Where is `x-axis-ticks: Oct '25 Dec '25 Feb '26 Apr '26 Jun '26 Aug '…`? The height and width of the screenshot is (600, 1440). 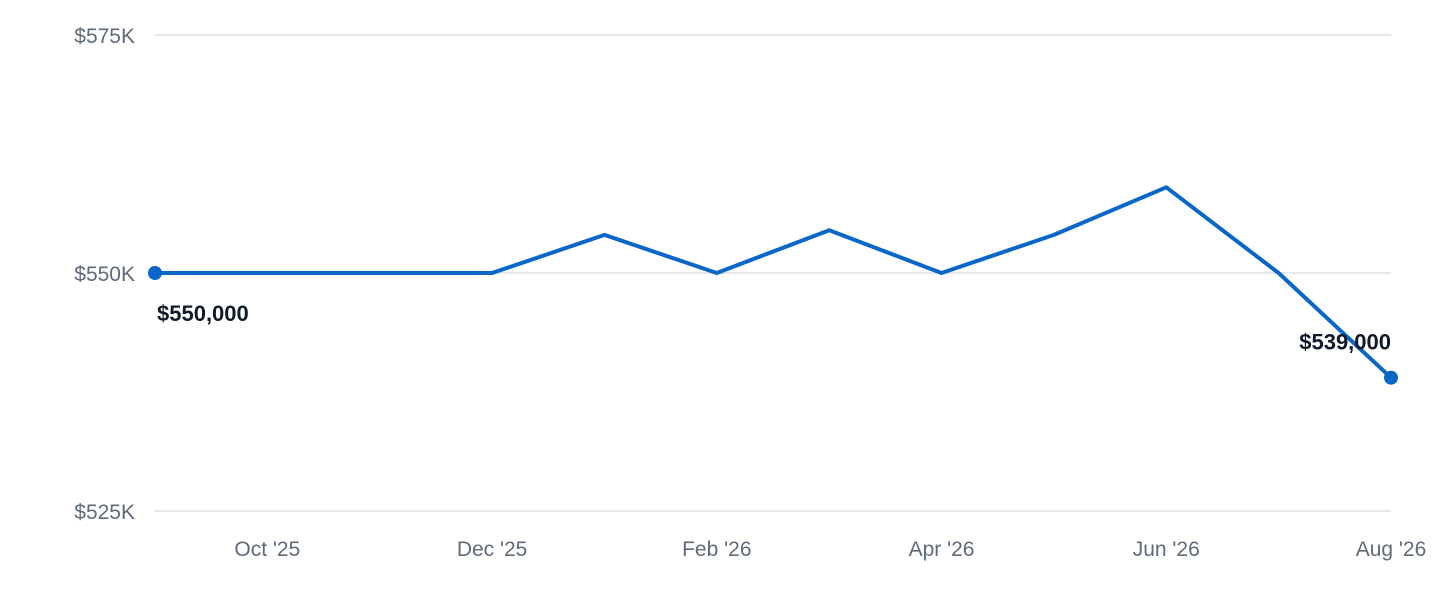 x-axis-ticks: Oct '25 Dec '25 Feb '26 Apr '26 Jun '26 Aug '… is located at coordinates (830, 549).